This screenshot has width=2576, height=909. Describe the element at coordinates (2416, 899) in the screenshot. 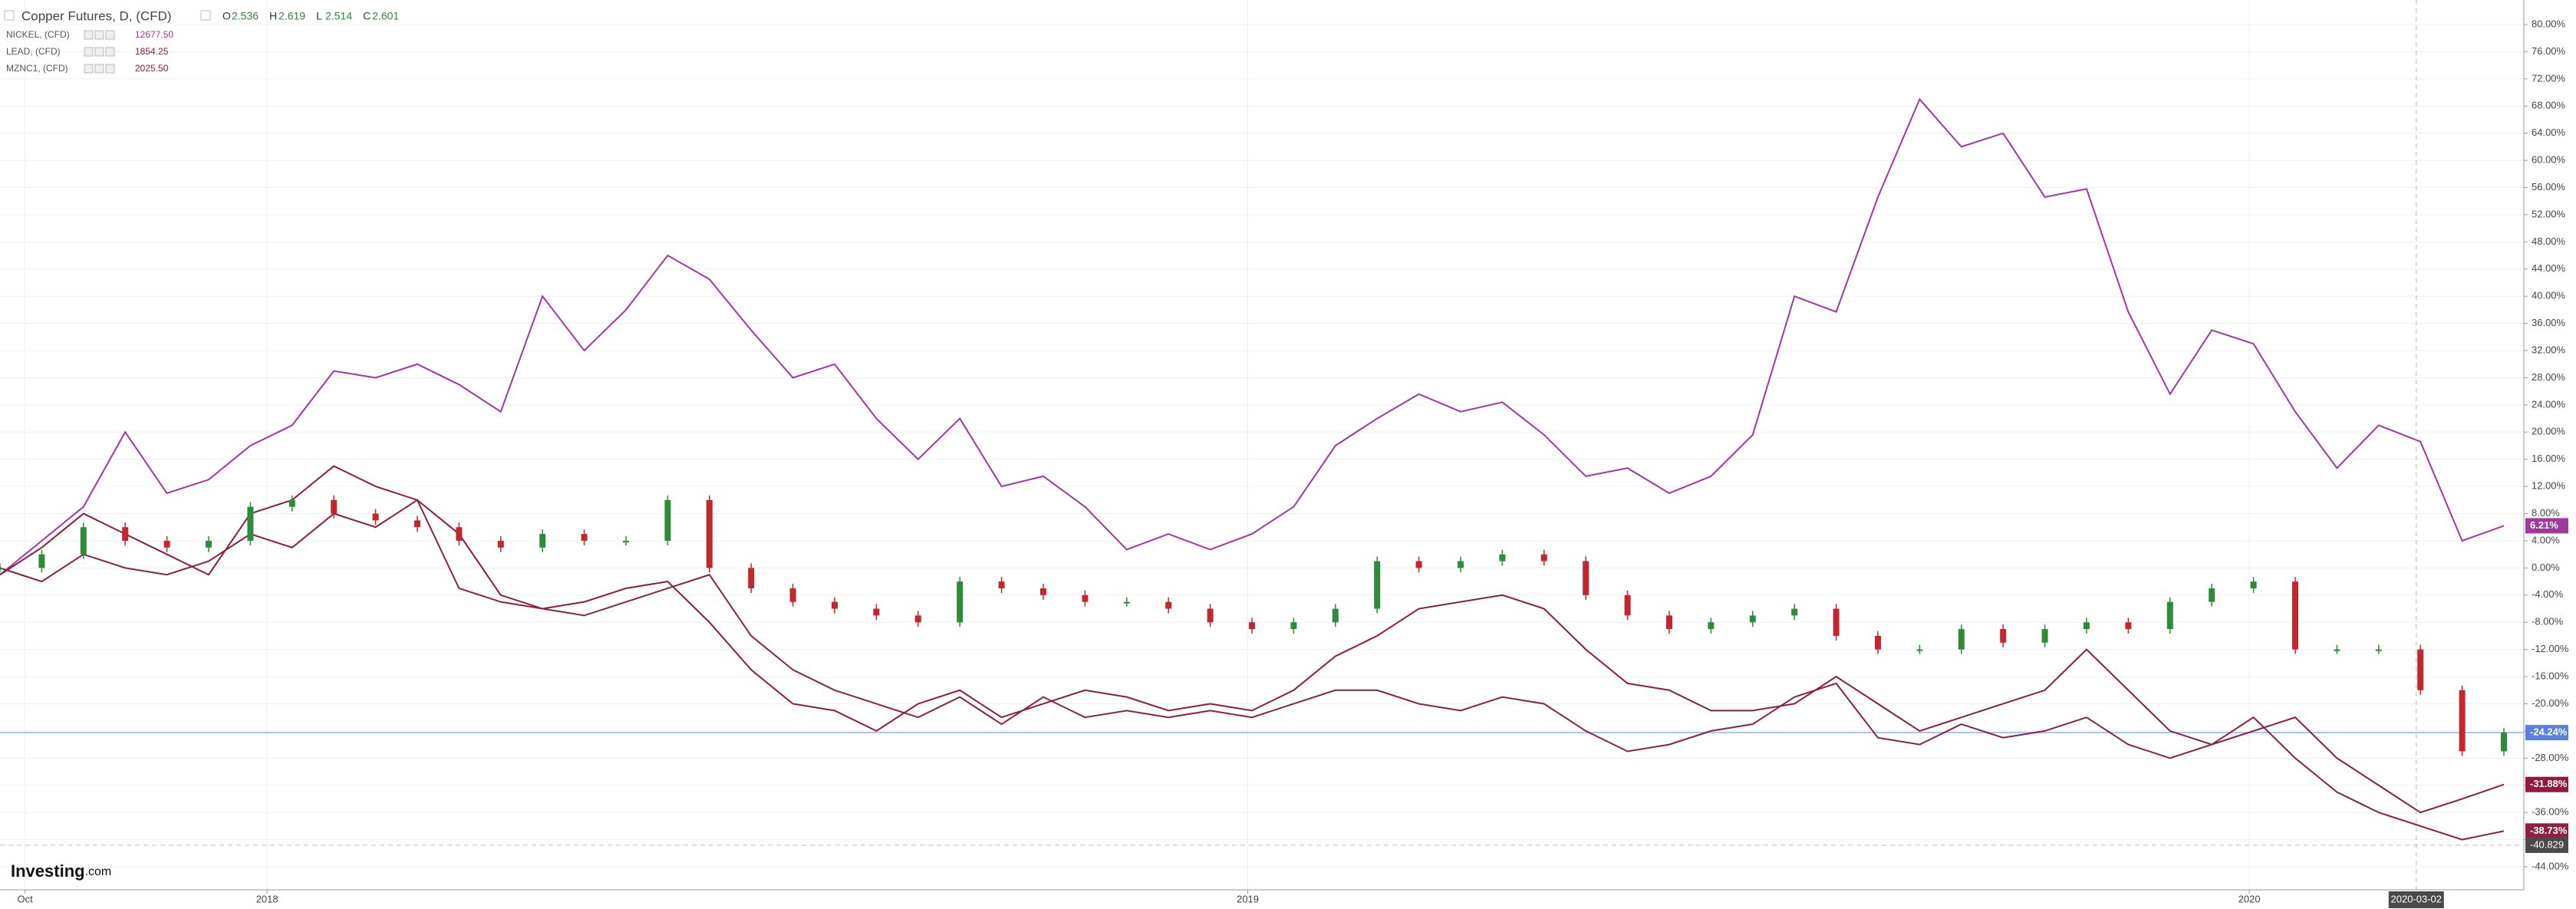

I see `crosshair-x-box` at that location.